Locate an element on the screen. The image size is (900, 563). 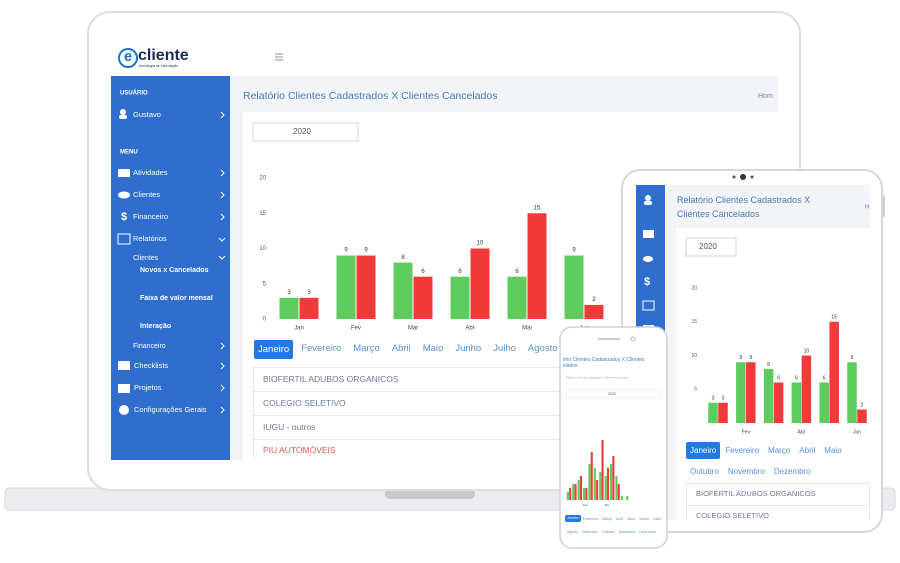
data-label: 3 is located at coordinates (309, 293).